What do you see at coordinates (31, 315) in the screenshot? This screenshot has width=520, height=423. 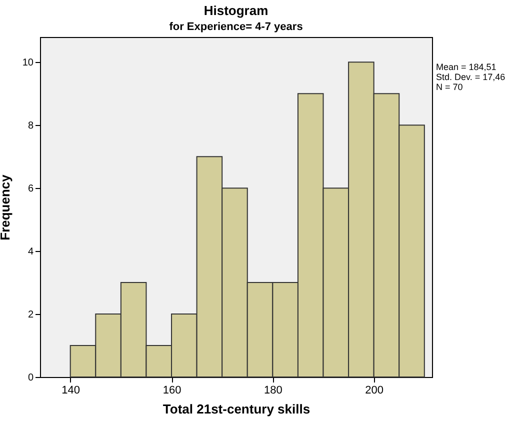 I see `y-tick-label: 2` at bounding box center [31, 315].